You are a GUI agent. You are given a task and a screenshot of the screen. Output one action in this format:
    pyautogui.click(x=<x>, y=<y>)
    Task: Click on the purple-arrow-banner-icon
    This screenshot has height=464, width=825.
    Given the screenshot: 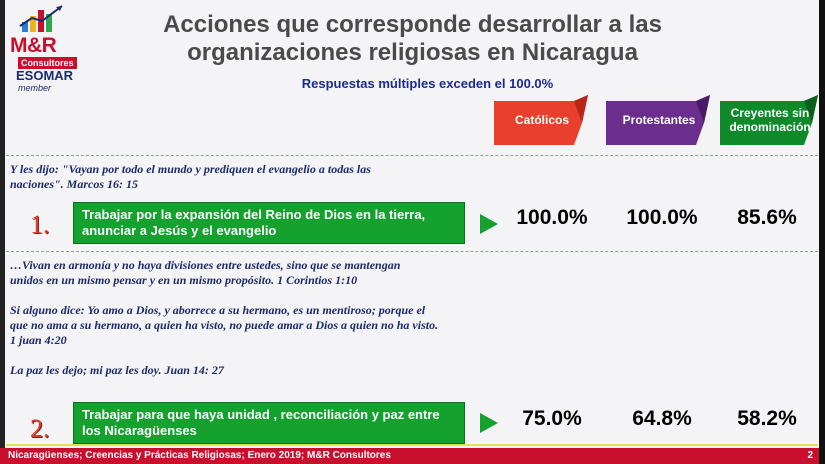 What is the action you would take?
    pyautogui.click(x=658, y=120)
    